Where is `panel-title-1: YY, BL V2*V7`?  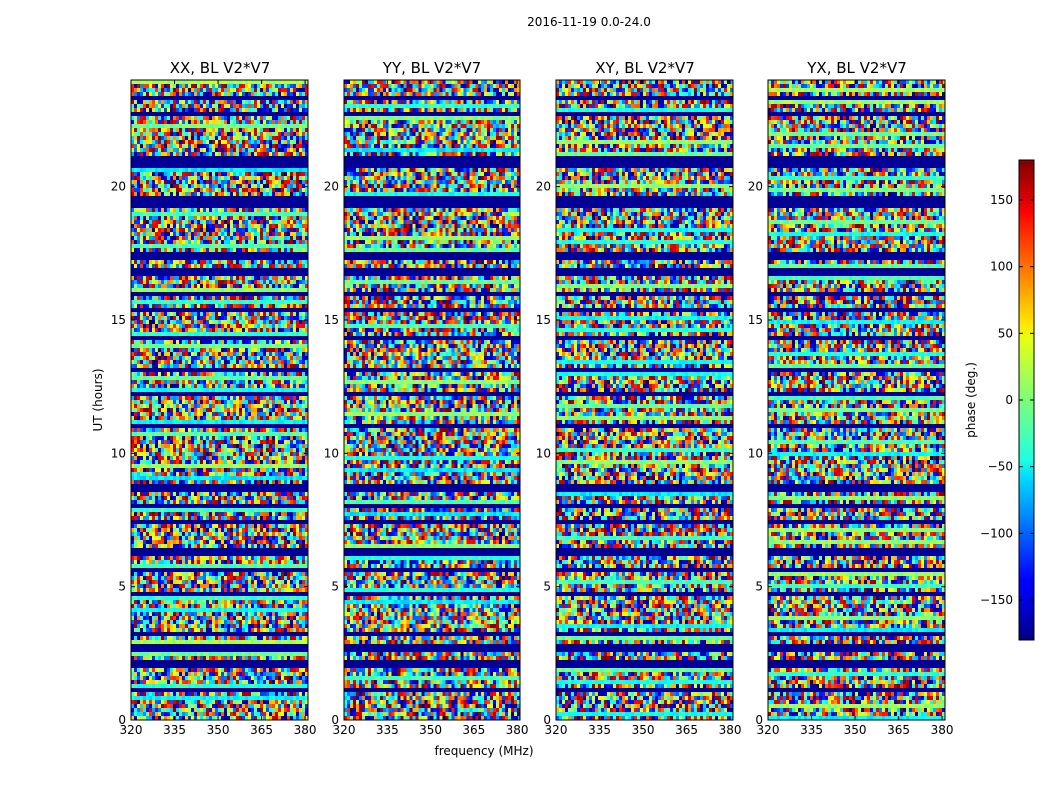
panel-title-1: YY, BL V2*V7 is located at coordinates (431, 68).